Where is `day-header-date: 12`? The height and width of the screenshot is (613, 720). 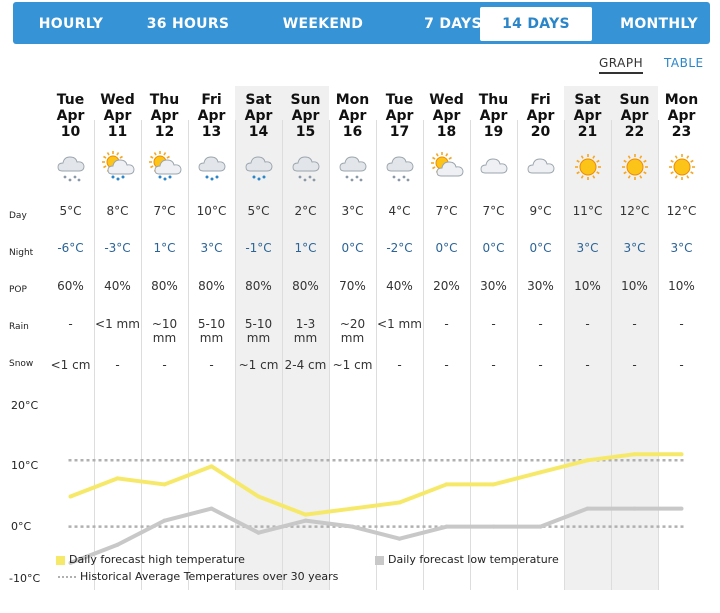 day-header-date: 12 is located at coordinates (164, 132).